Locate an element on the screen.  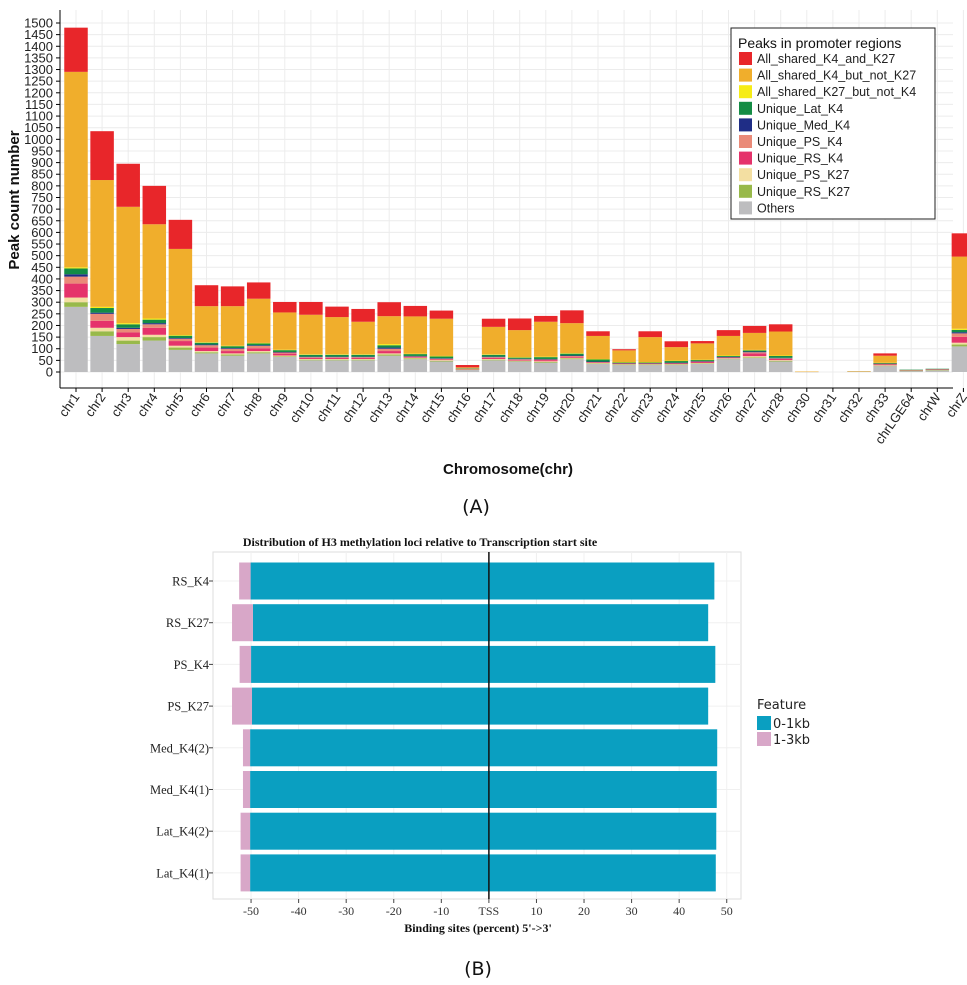
legend-b-title: Feature is located at coordinates (781, 705).